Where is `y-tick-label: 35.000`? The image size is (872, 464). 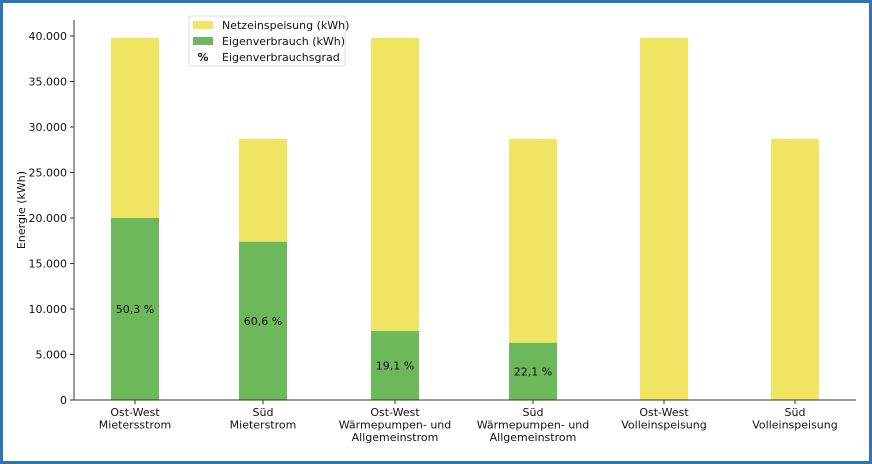
y-tick-label: 35.000 is located at coordinates (48, 82).